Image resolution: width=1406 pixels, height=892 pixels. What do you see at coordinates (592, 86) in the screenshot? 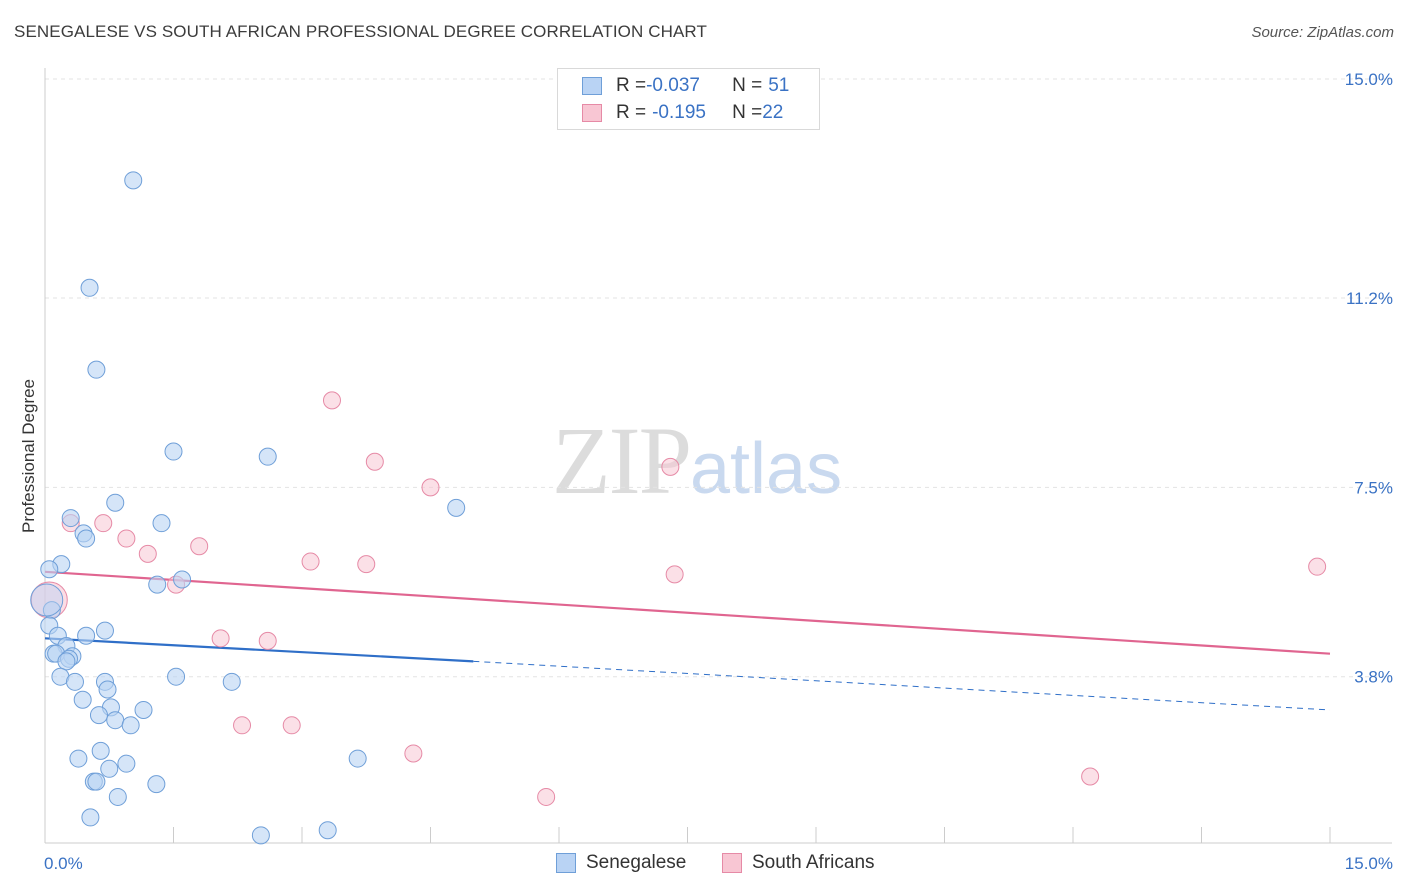
I see `senegalese-swatch` at bounding box center [592, 86].